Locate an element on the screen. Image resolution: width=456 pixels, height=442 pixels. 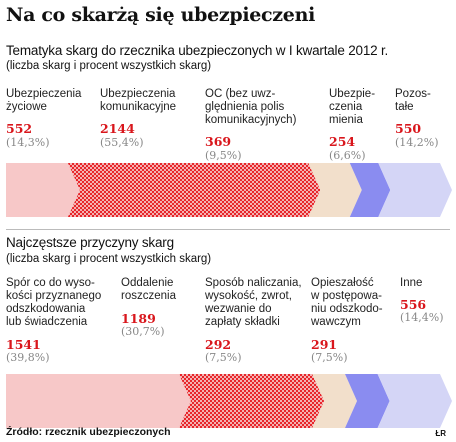
value-label: 2144 is located at coordinates (117, 128).